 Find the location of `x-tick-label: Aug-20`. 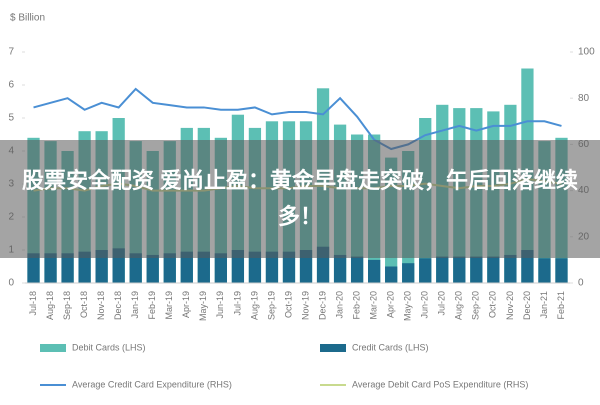

x-tick-label: Aug-20 is located at coordinates (459, 305).